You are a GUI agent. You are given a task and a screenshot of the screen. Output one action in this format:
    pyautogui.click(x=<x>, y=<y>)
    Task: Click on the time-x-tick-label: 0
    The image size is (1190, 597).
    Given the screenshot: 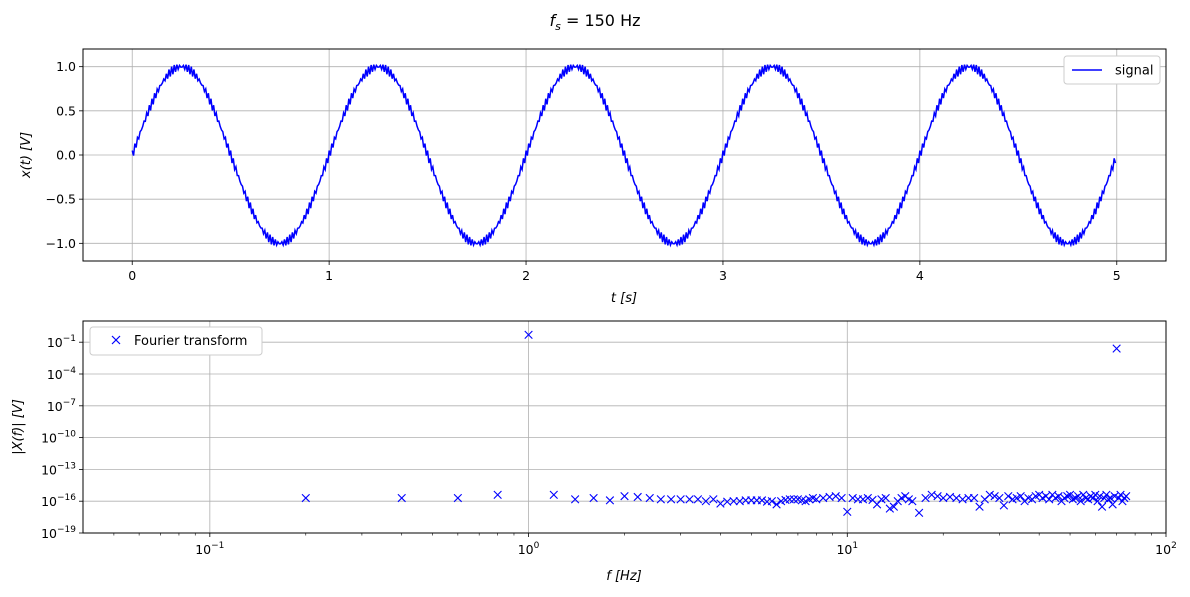 What is the action you would take?
    pyautogui.click(x=132, y=275)
    